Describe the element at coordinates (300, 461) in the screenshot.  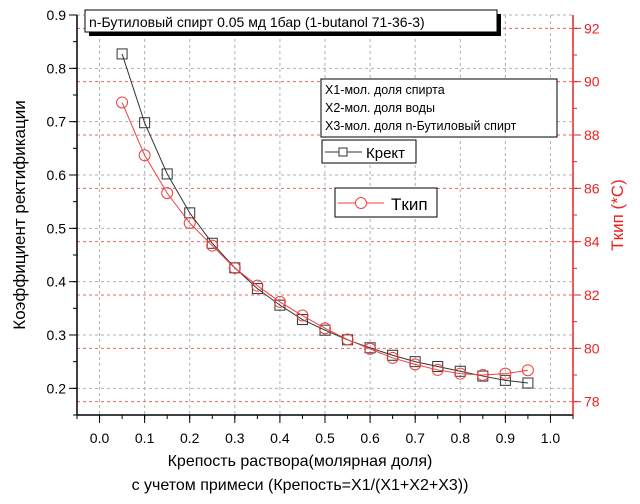
I see `x-axis-label-line1: Крепость раствора(молярная доля)` at that location.